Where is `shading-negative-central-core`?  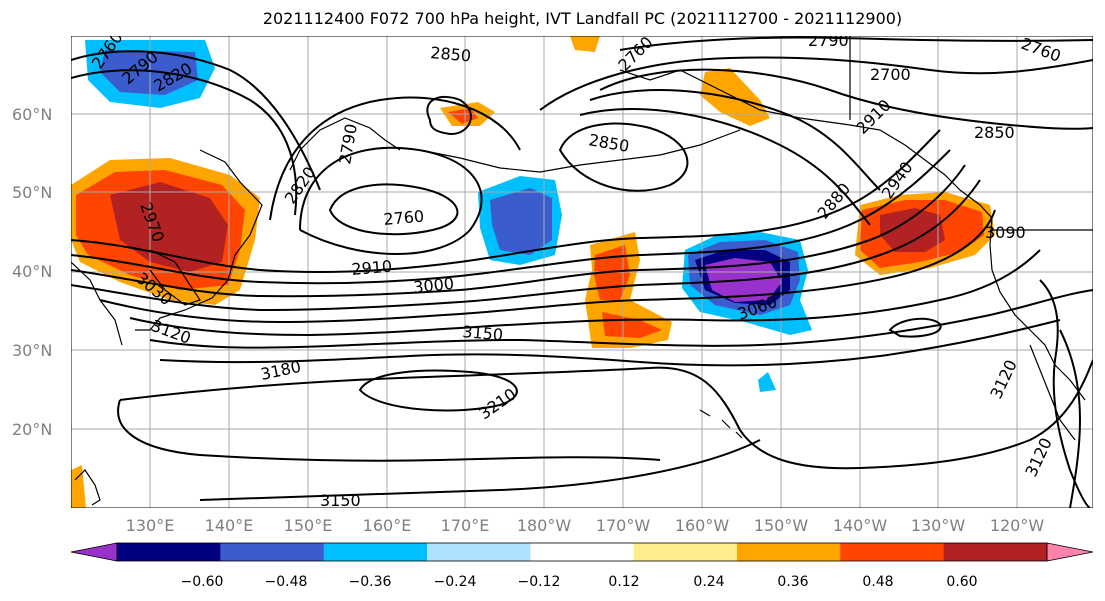
shading-negative-central-core is located at coordinates (521, 221).